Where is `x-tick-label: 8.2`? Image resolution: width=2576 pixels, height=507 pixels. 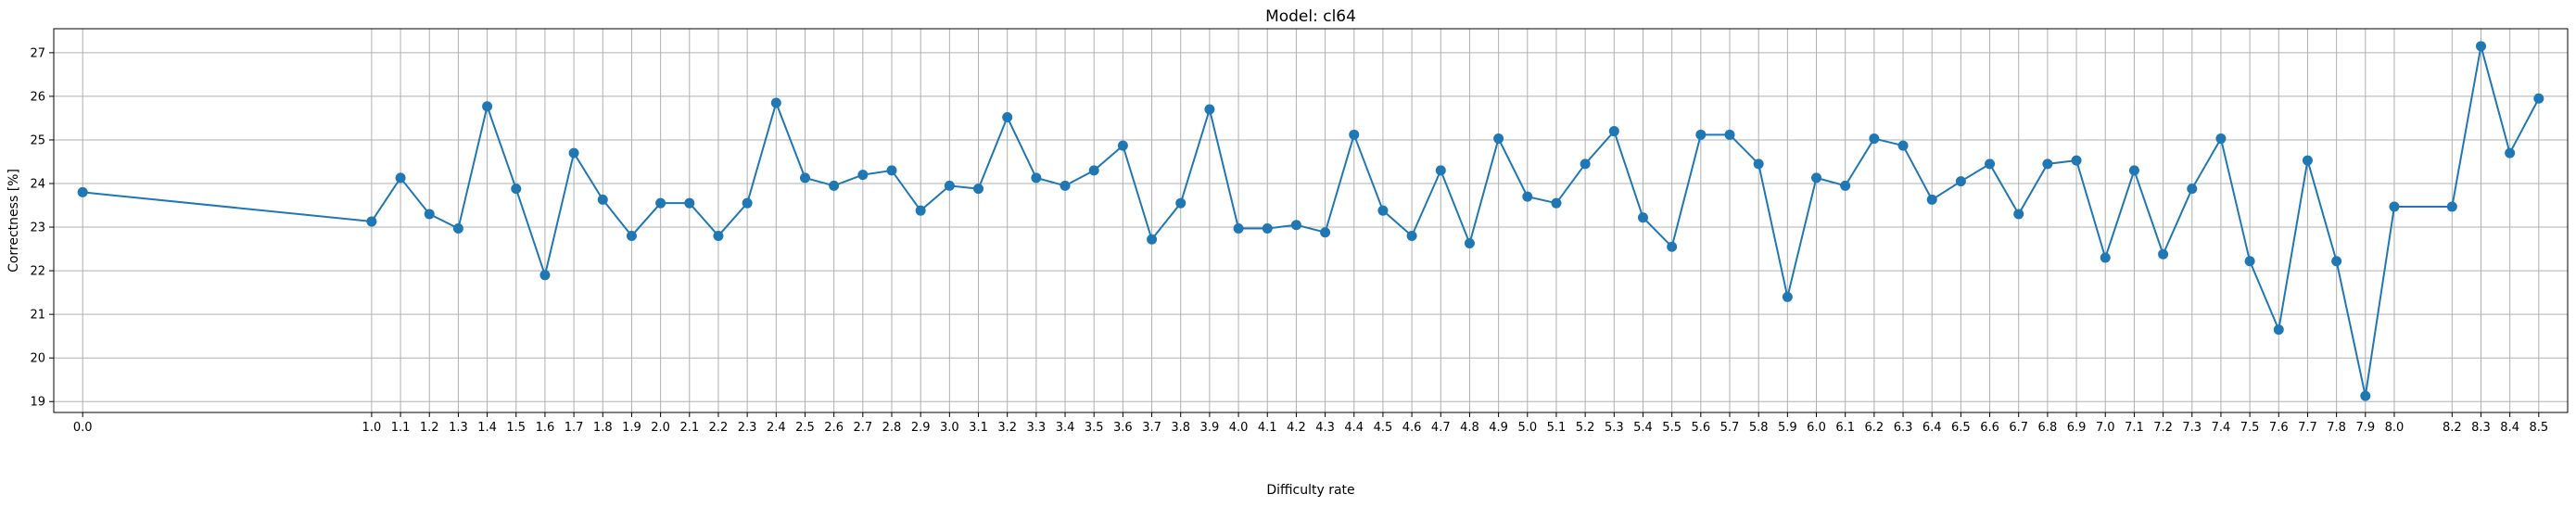 x-tick-label: 8.2 is located at coordinates (2452, 428).